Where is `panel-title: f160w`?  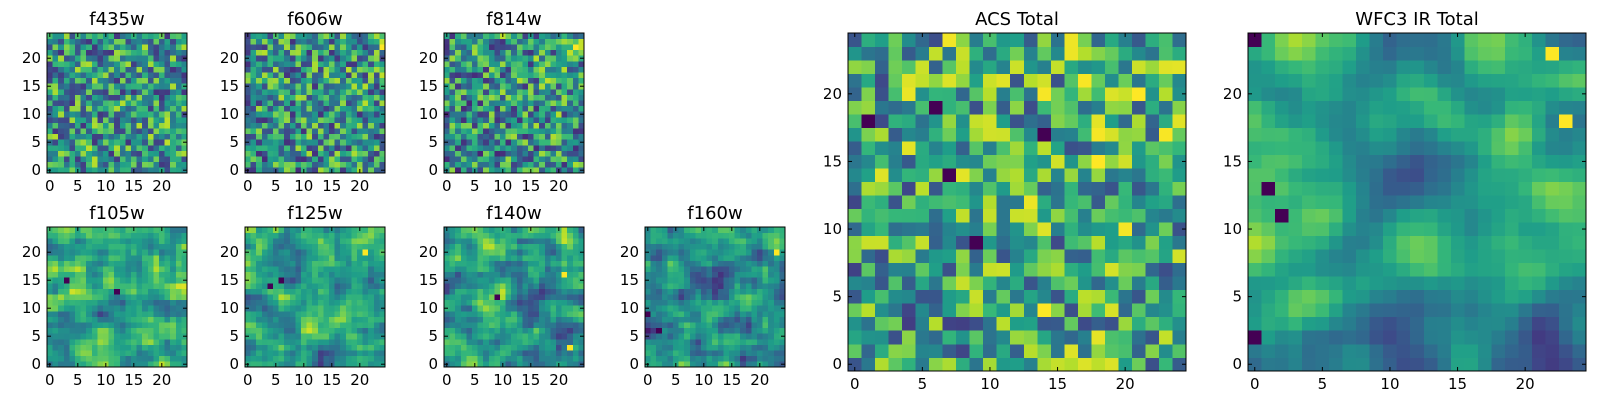
panel-title: f160w is located at coordinates (714, 213).